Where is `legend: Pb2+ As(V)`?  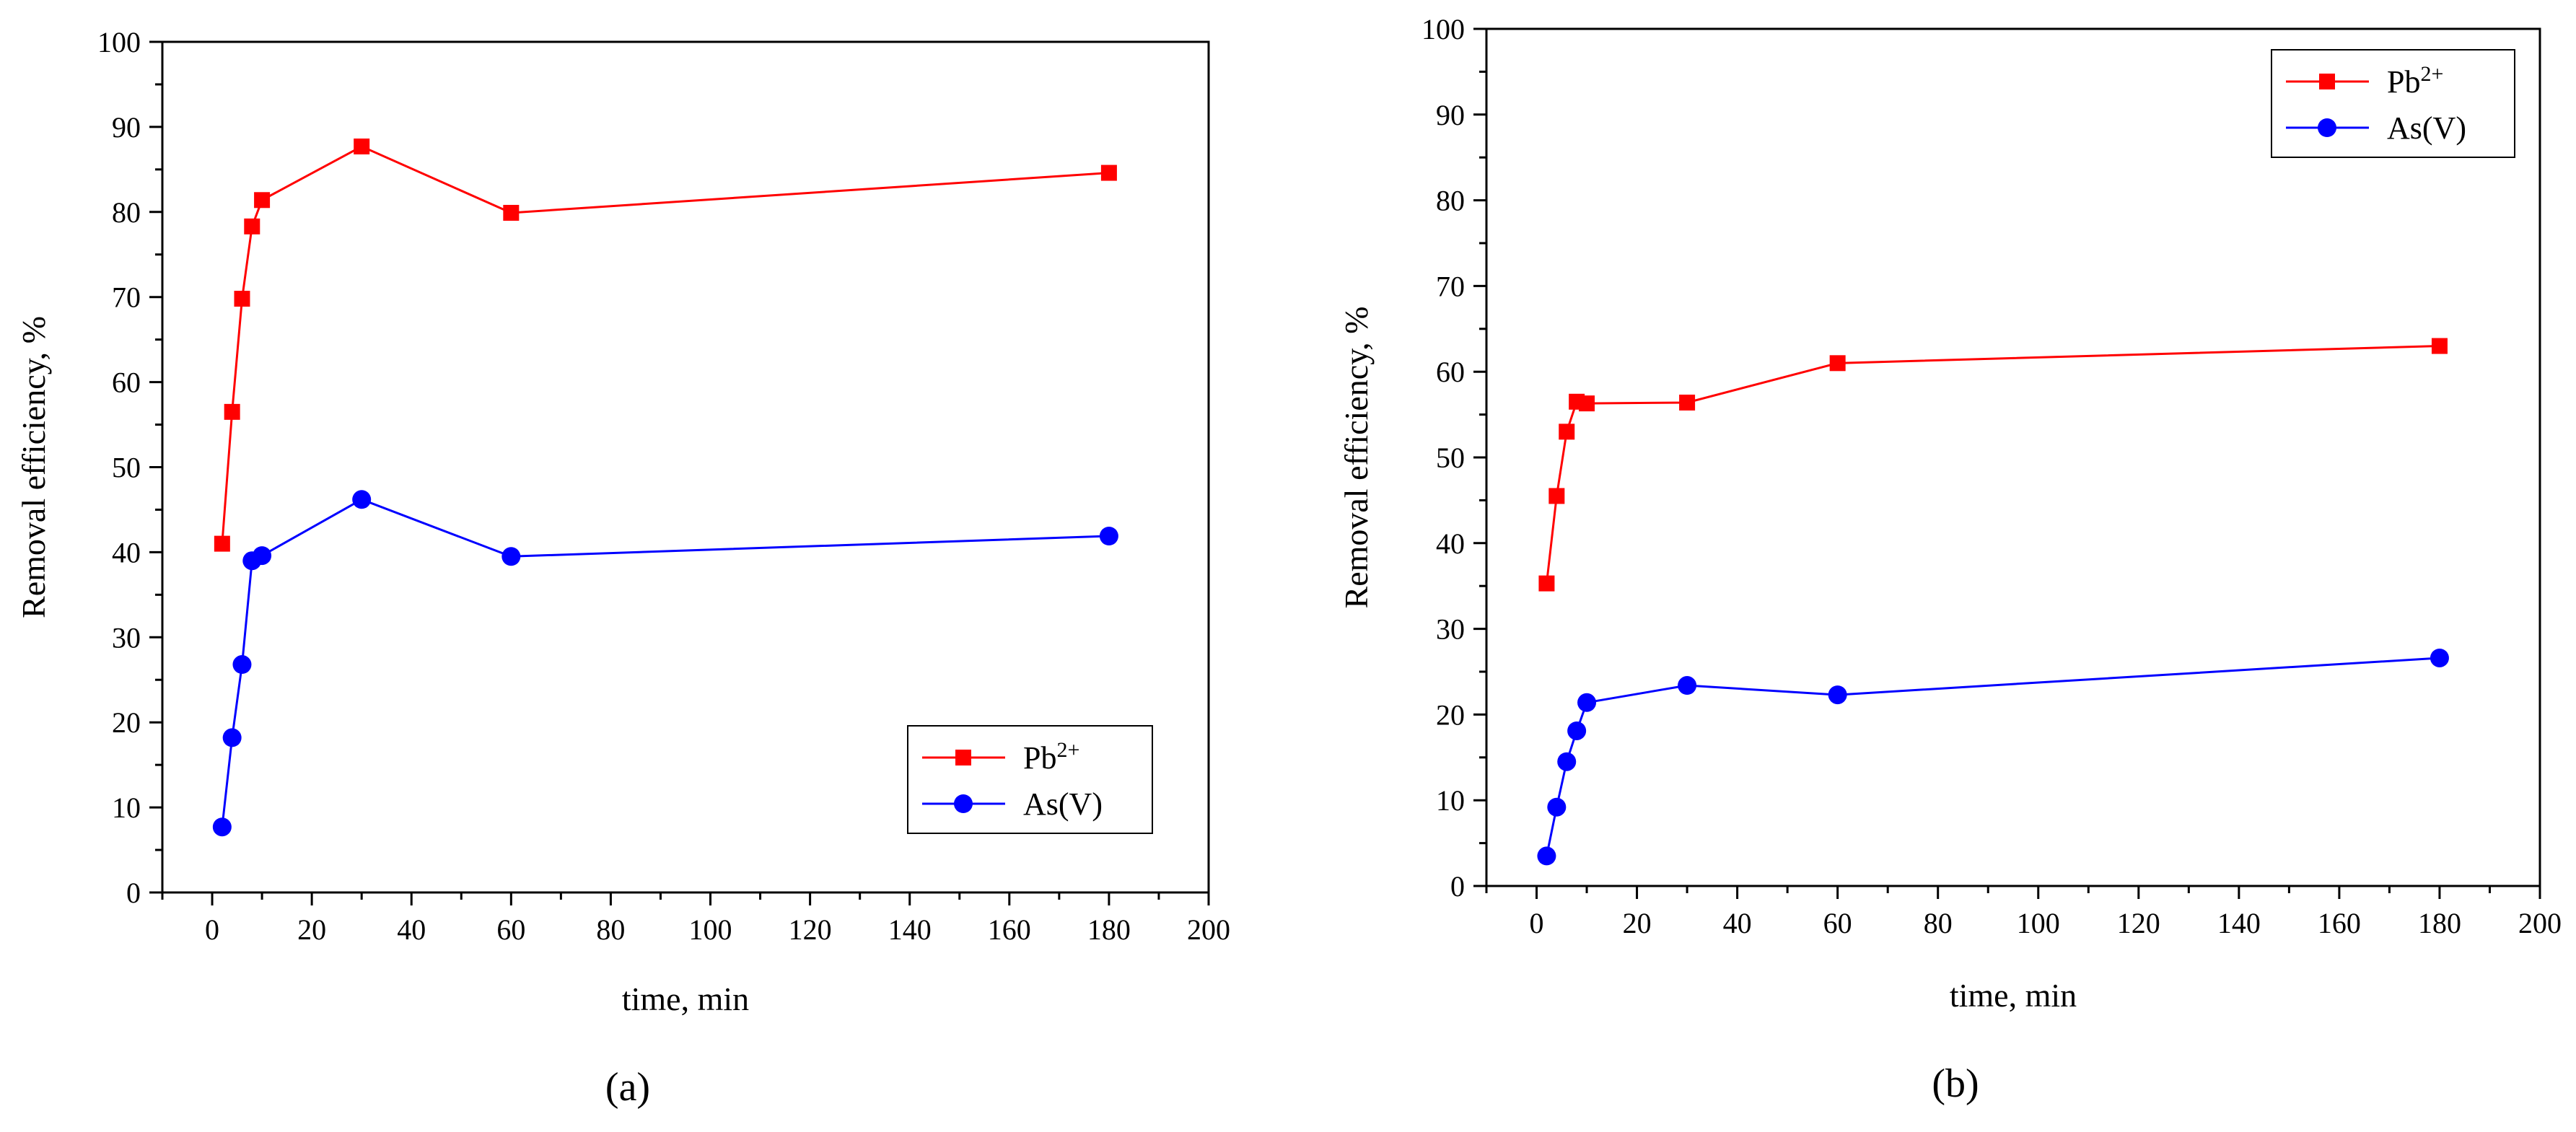 legend: Pb2+ As(V) is located at coordinates (1030, 780).